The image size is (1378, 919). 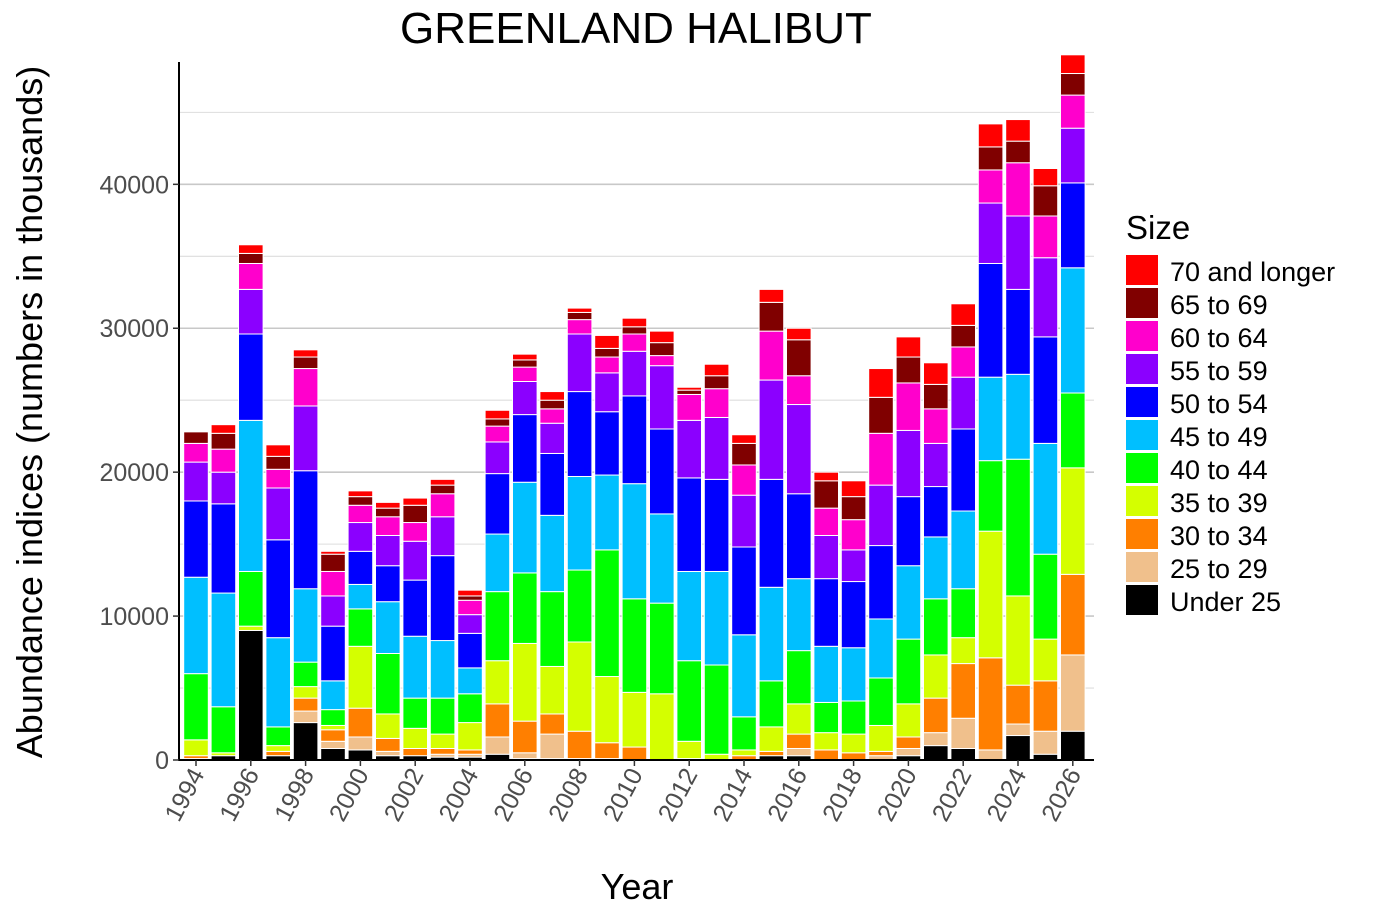 I want to click on legend-label: 35 to 39, so click(x=1219, y=503).